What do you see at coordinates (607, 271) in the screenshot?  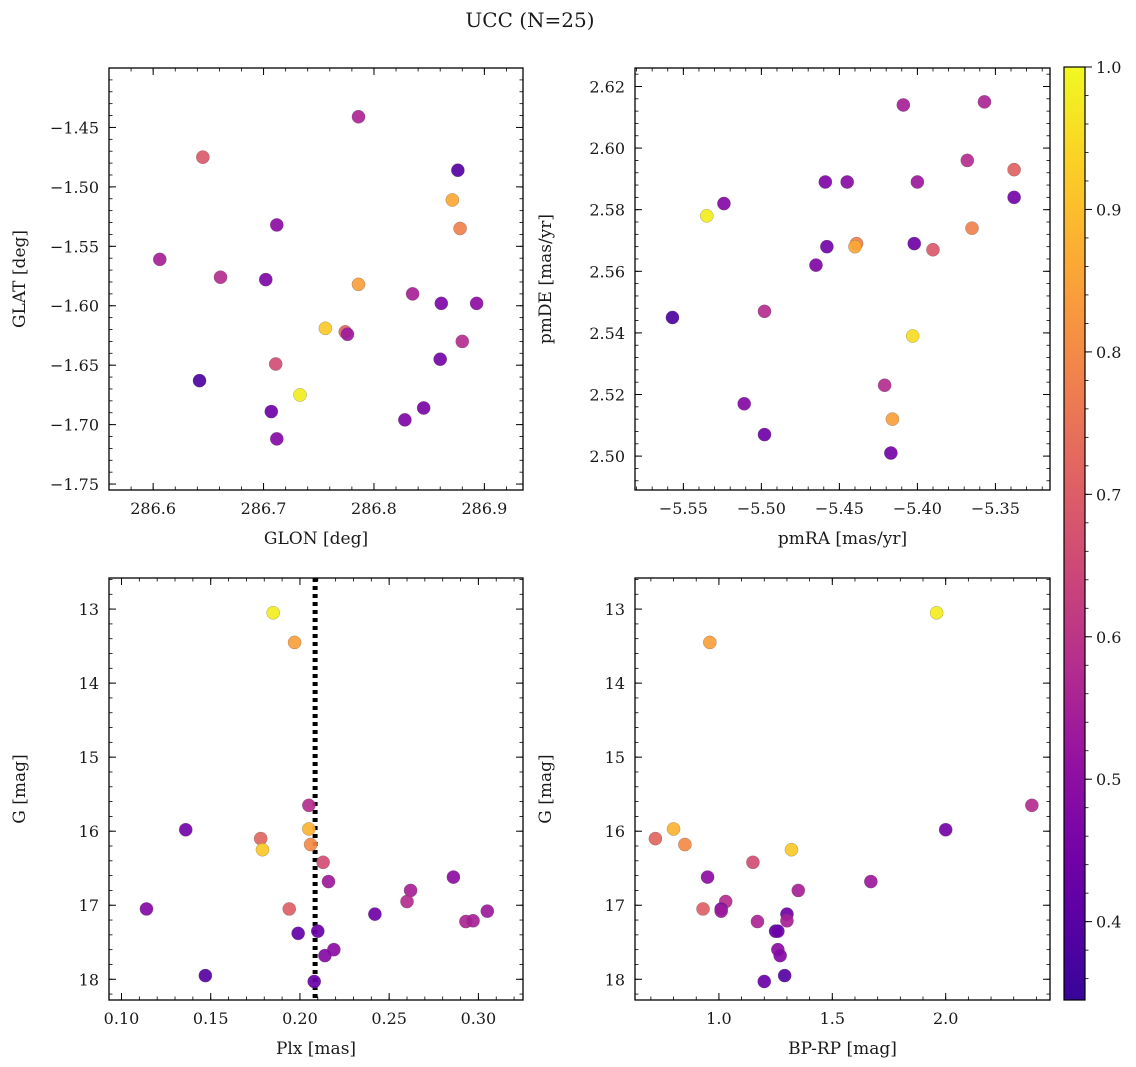 I see `y-tick-label: 2.56` at bounding box center [607, 271].